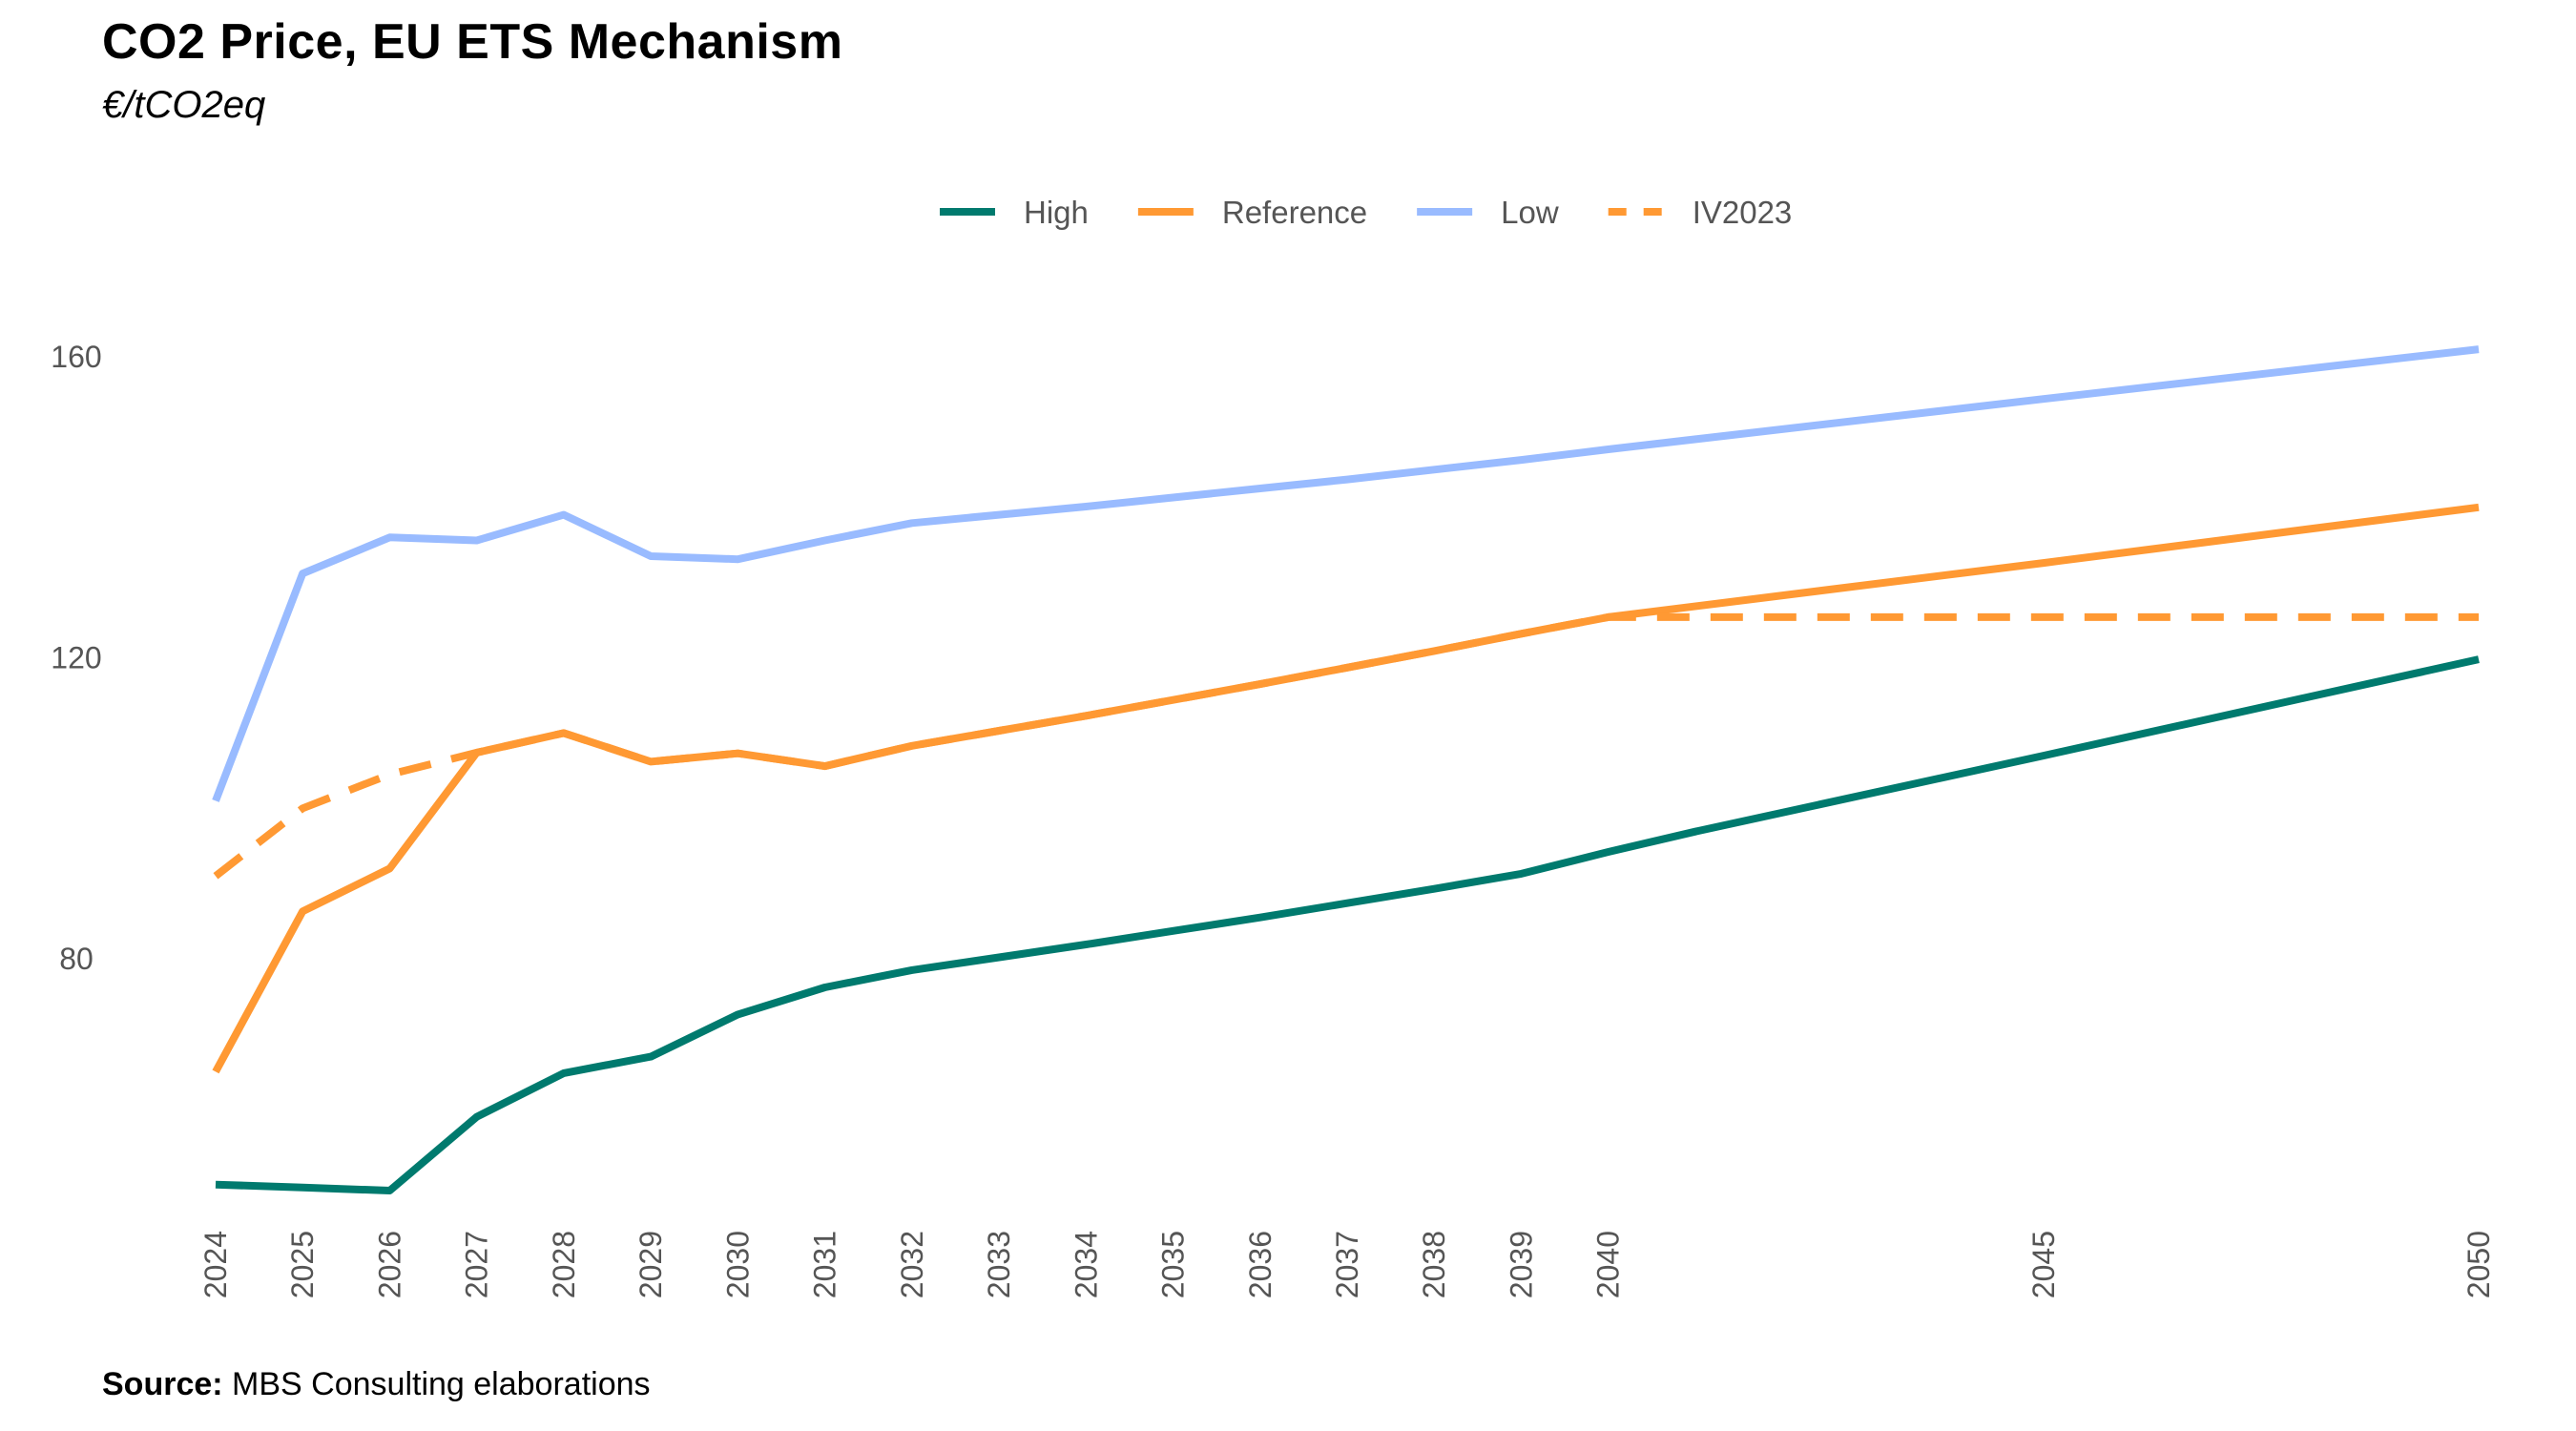 This screenshot has width=2576, height=1431. What do you see at coordinates (1294, 212) in the screenshot?
I see `legend-label-reference: Reference` at bounding box center [1294, 212].